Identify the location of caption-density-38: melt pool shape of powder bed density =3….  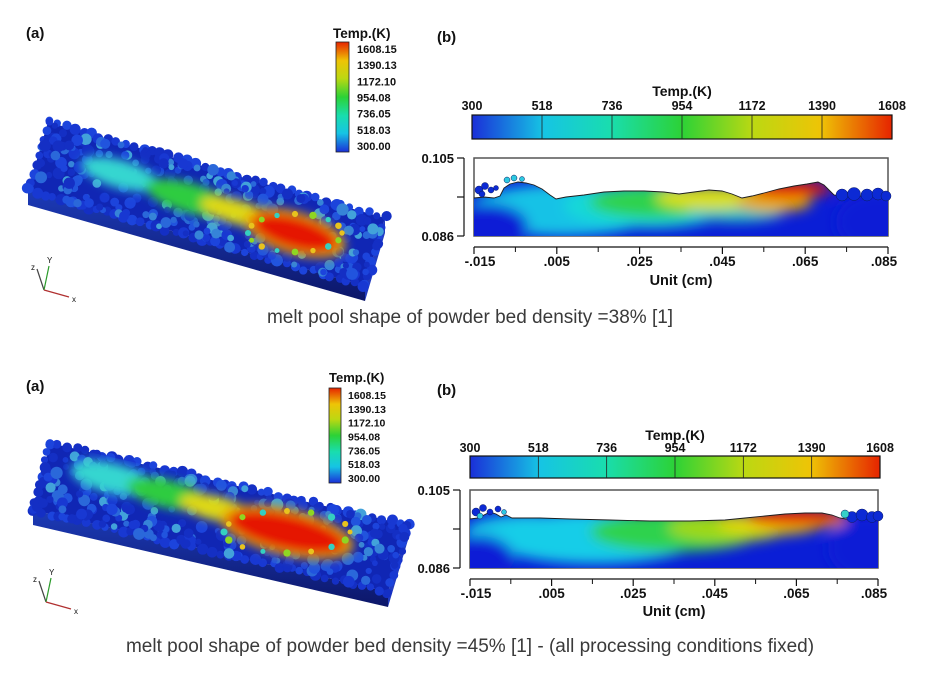
(470, 317).